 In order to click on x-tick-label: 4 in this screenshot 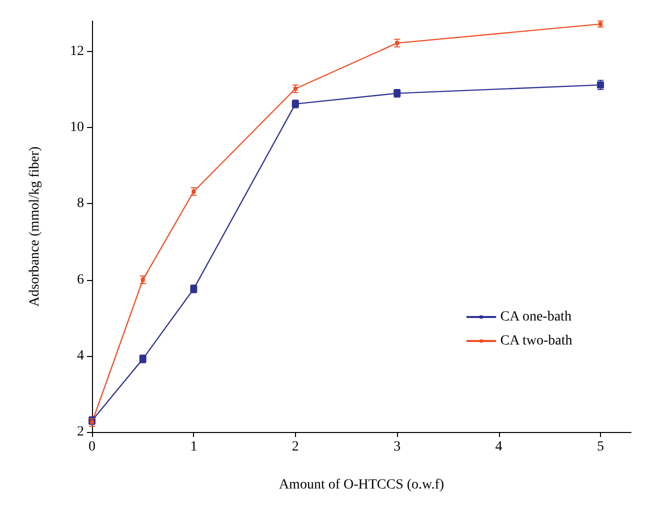, I will do `click(498, 447)`.